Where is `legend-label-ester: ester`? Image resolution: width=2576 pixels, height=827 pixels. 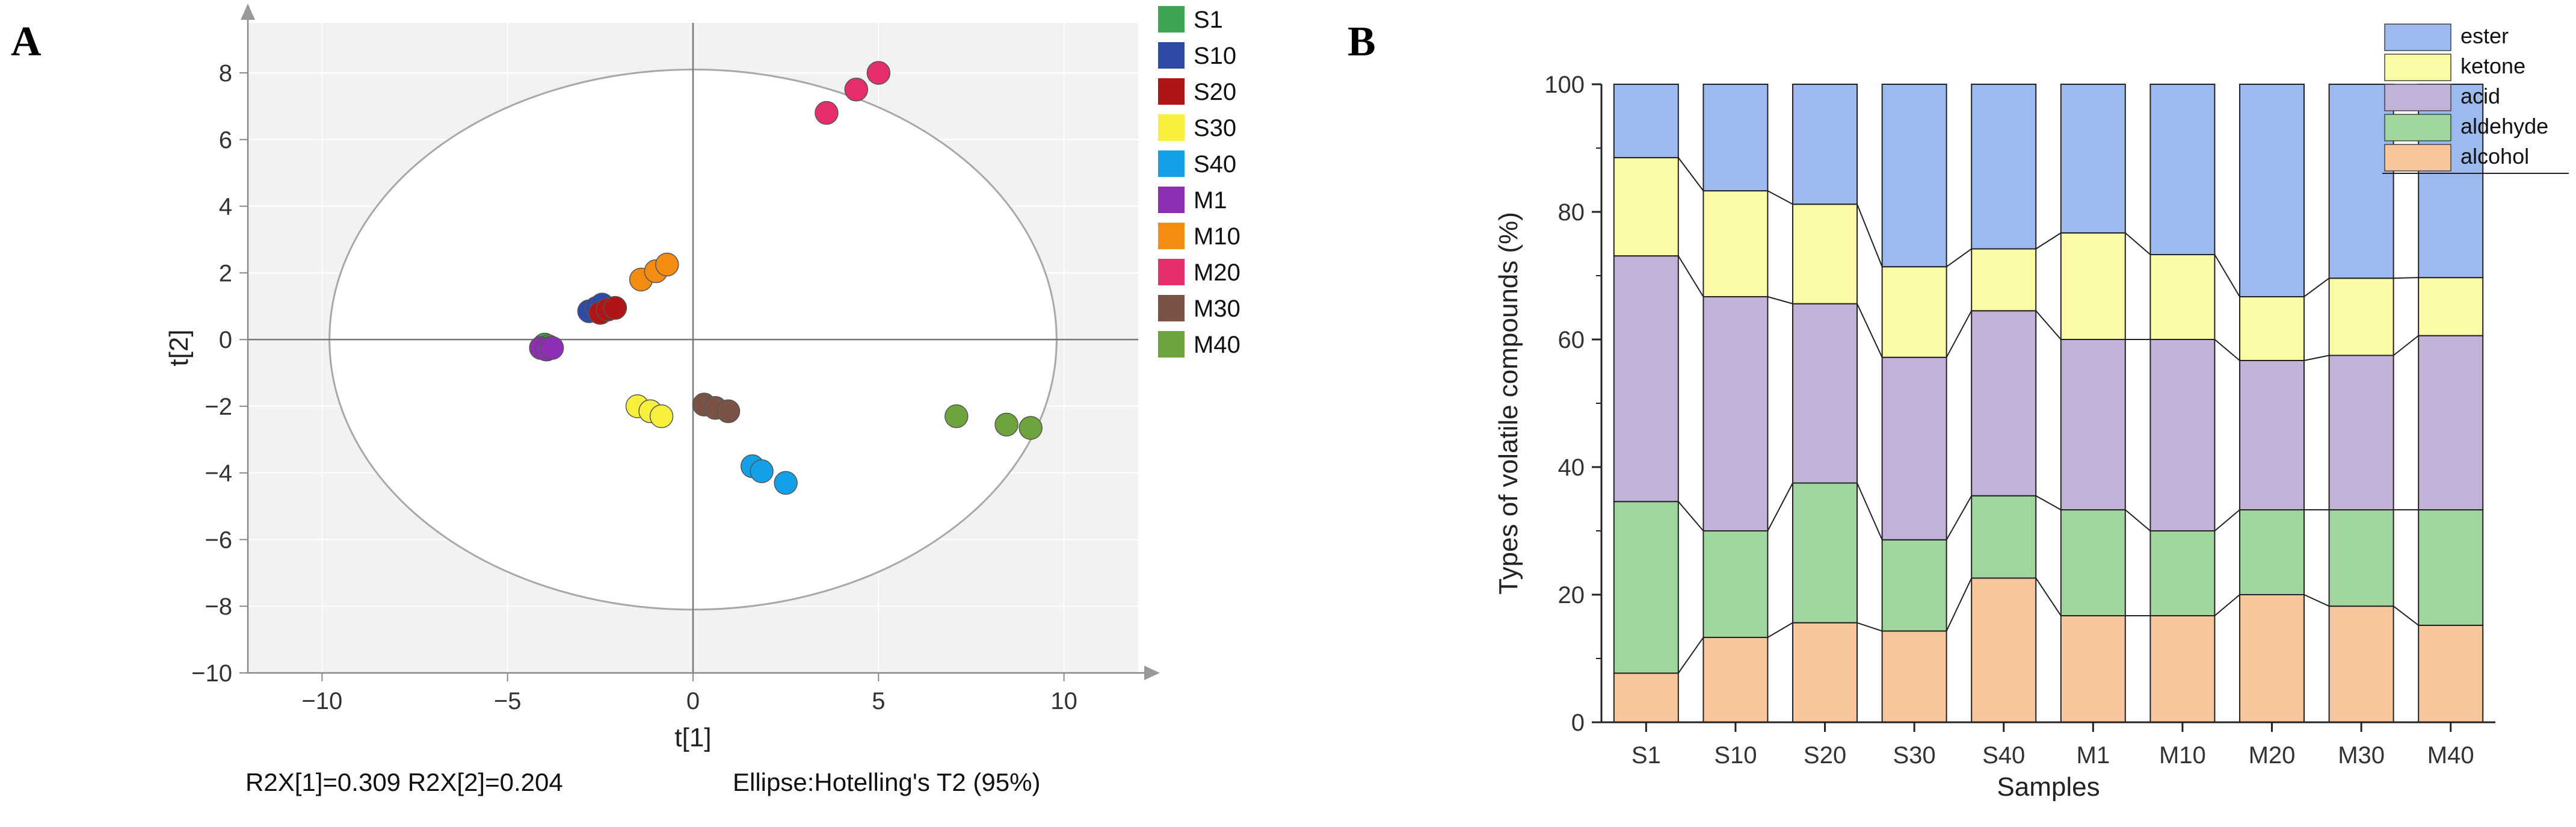
legend-label-ester: ester is located at coordinates (2484, 36).